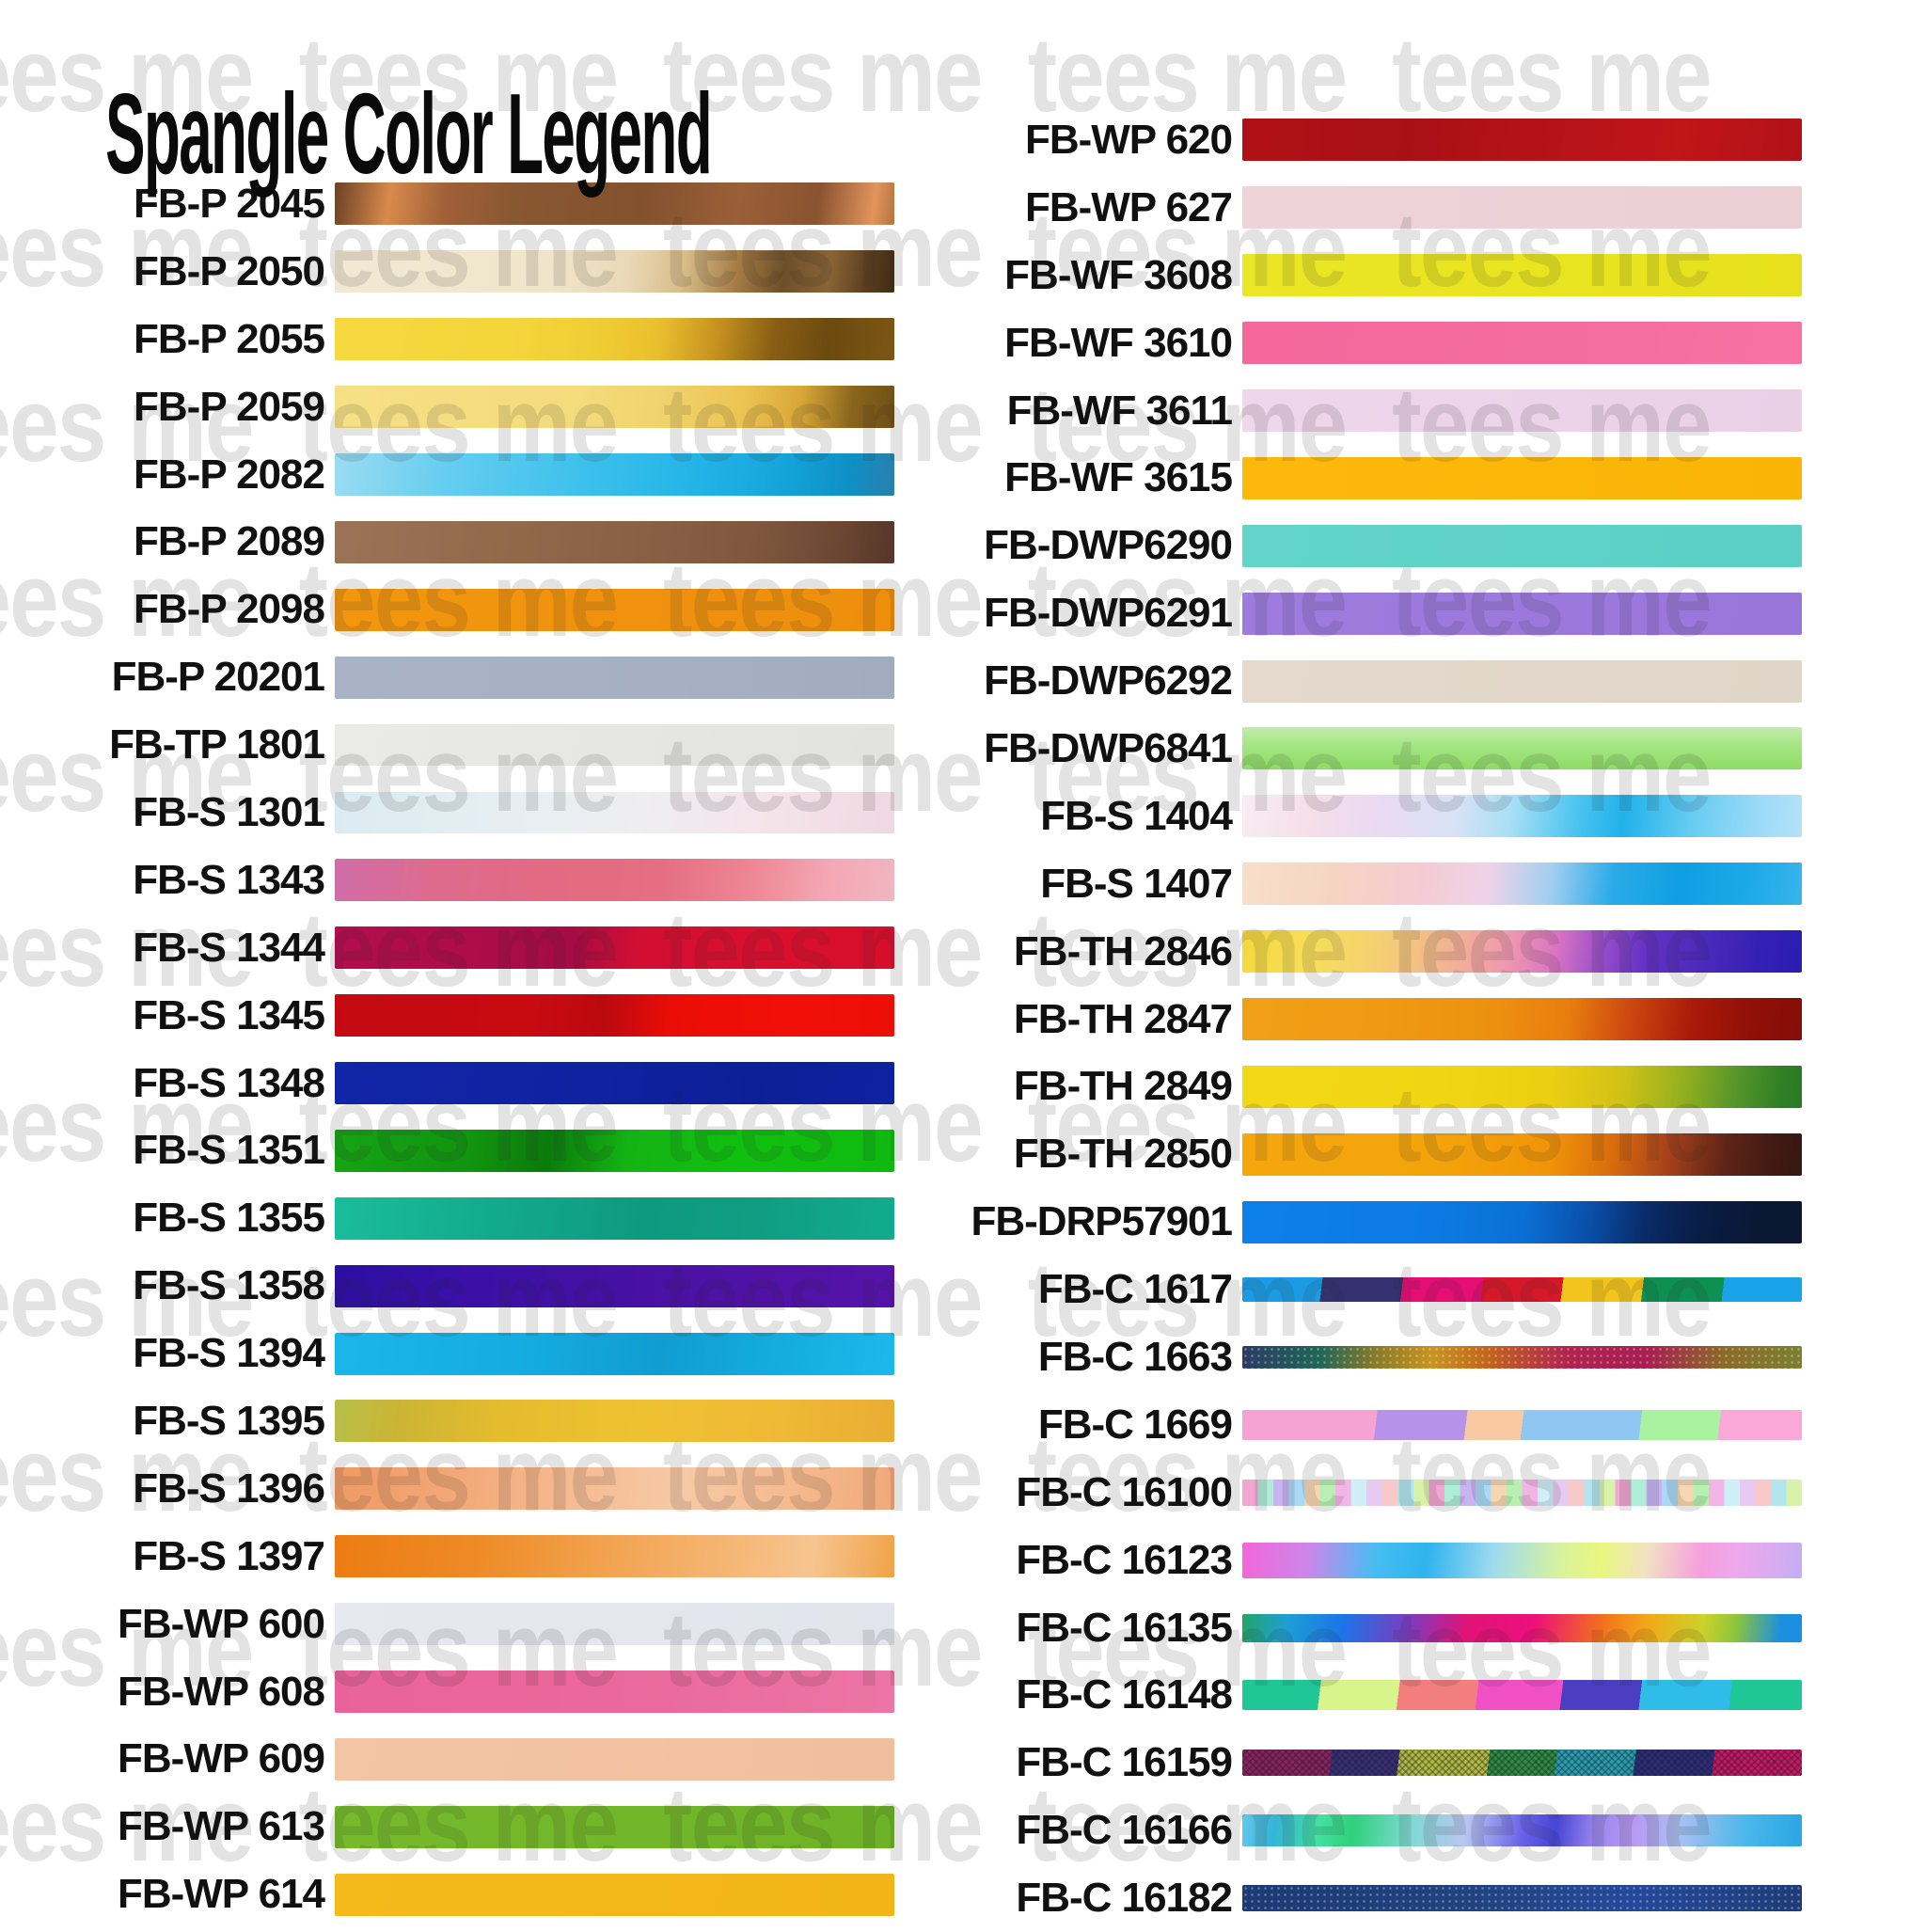 The width and height of the screenshot is (1926, 1932). I want to click on color-code-label: FB-S 1396, so click(229, 1488).